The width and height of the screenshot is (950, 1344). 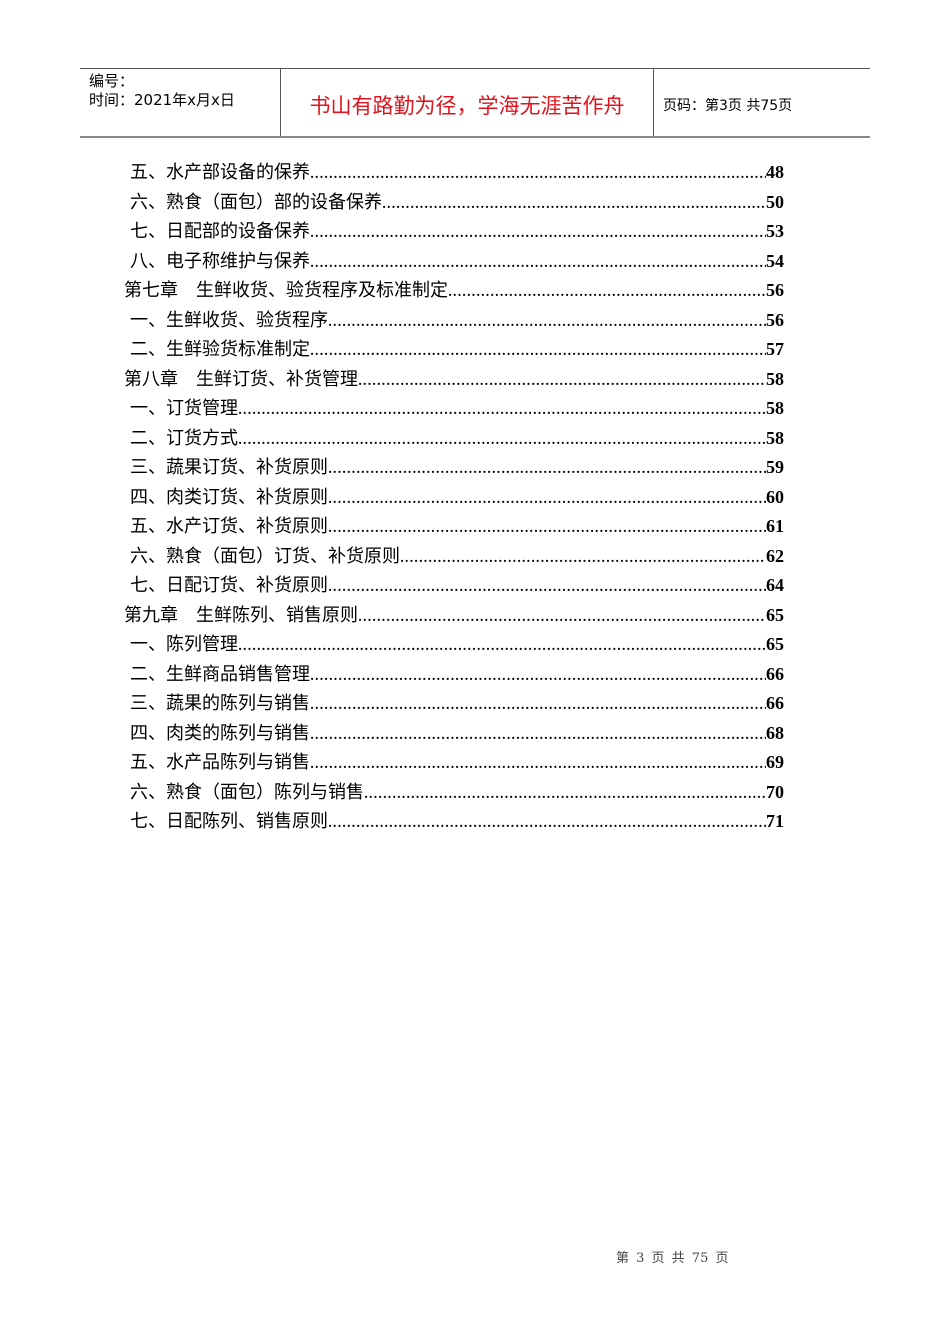 What do you see at coordinates (775, 349) in the screenshot?
I see `toc-page-number: 57` at bounding box center [775, 349].